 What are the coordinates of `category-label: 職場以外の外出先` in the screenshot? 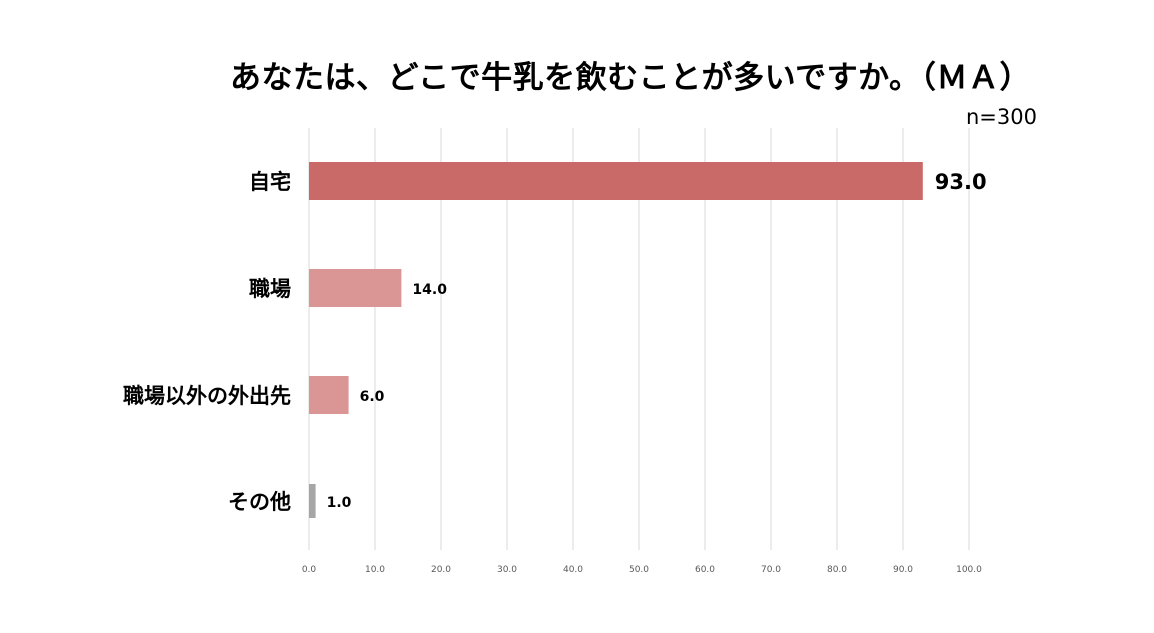 It's located at (207, 396).